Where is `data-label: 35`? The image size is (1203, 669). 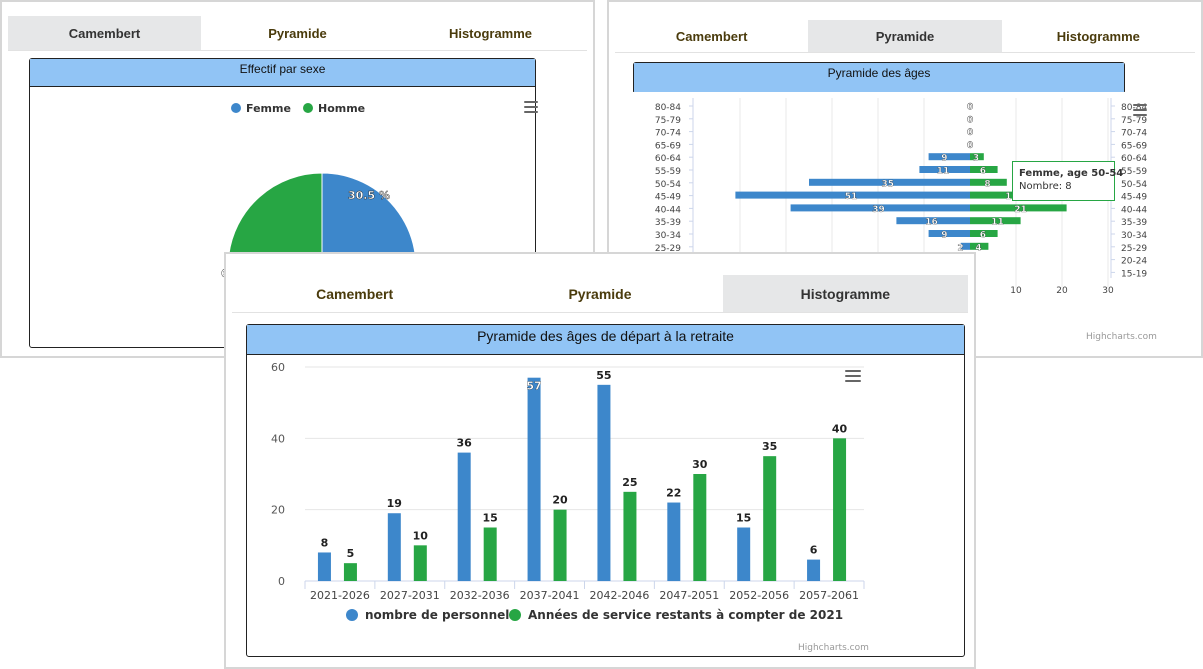 data-label: 35 is located at coordinates (769, 446).